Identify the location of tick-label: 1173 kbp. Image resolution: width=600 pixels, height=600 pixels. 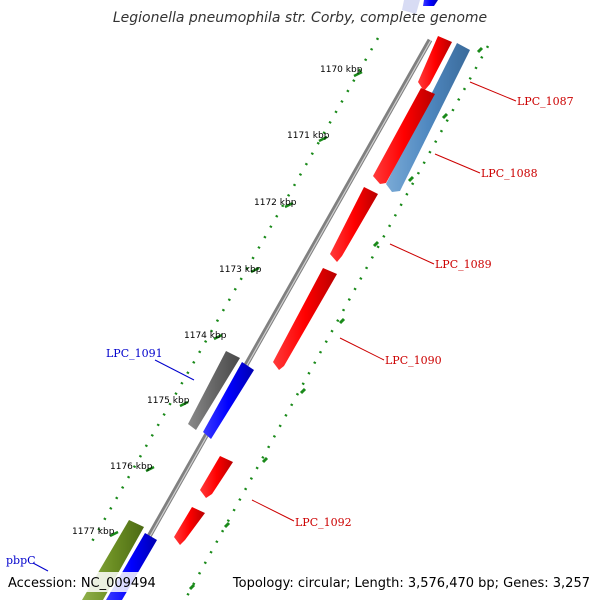
(240, 270).